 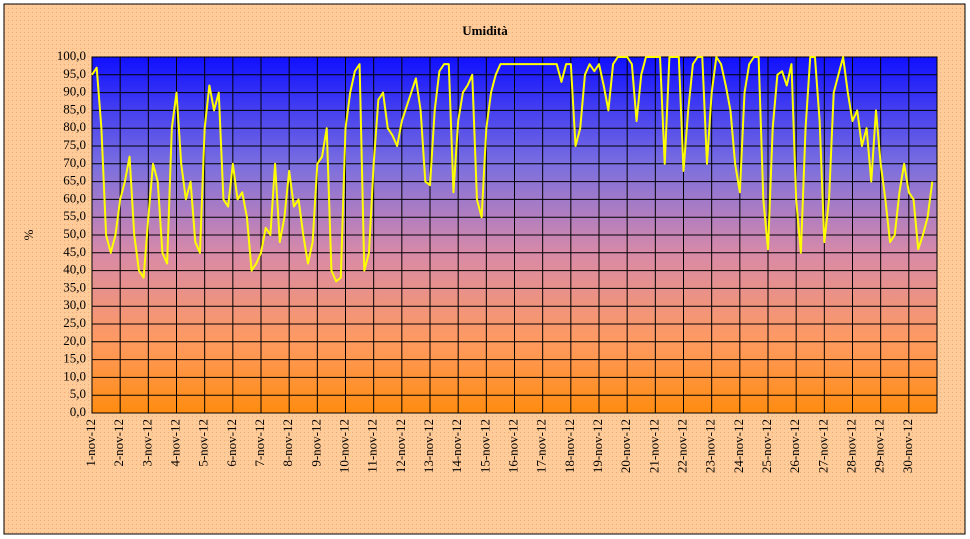 I want to click on y-tick-label: 100,0, so click(x=71, y=55).